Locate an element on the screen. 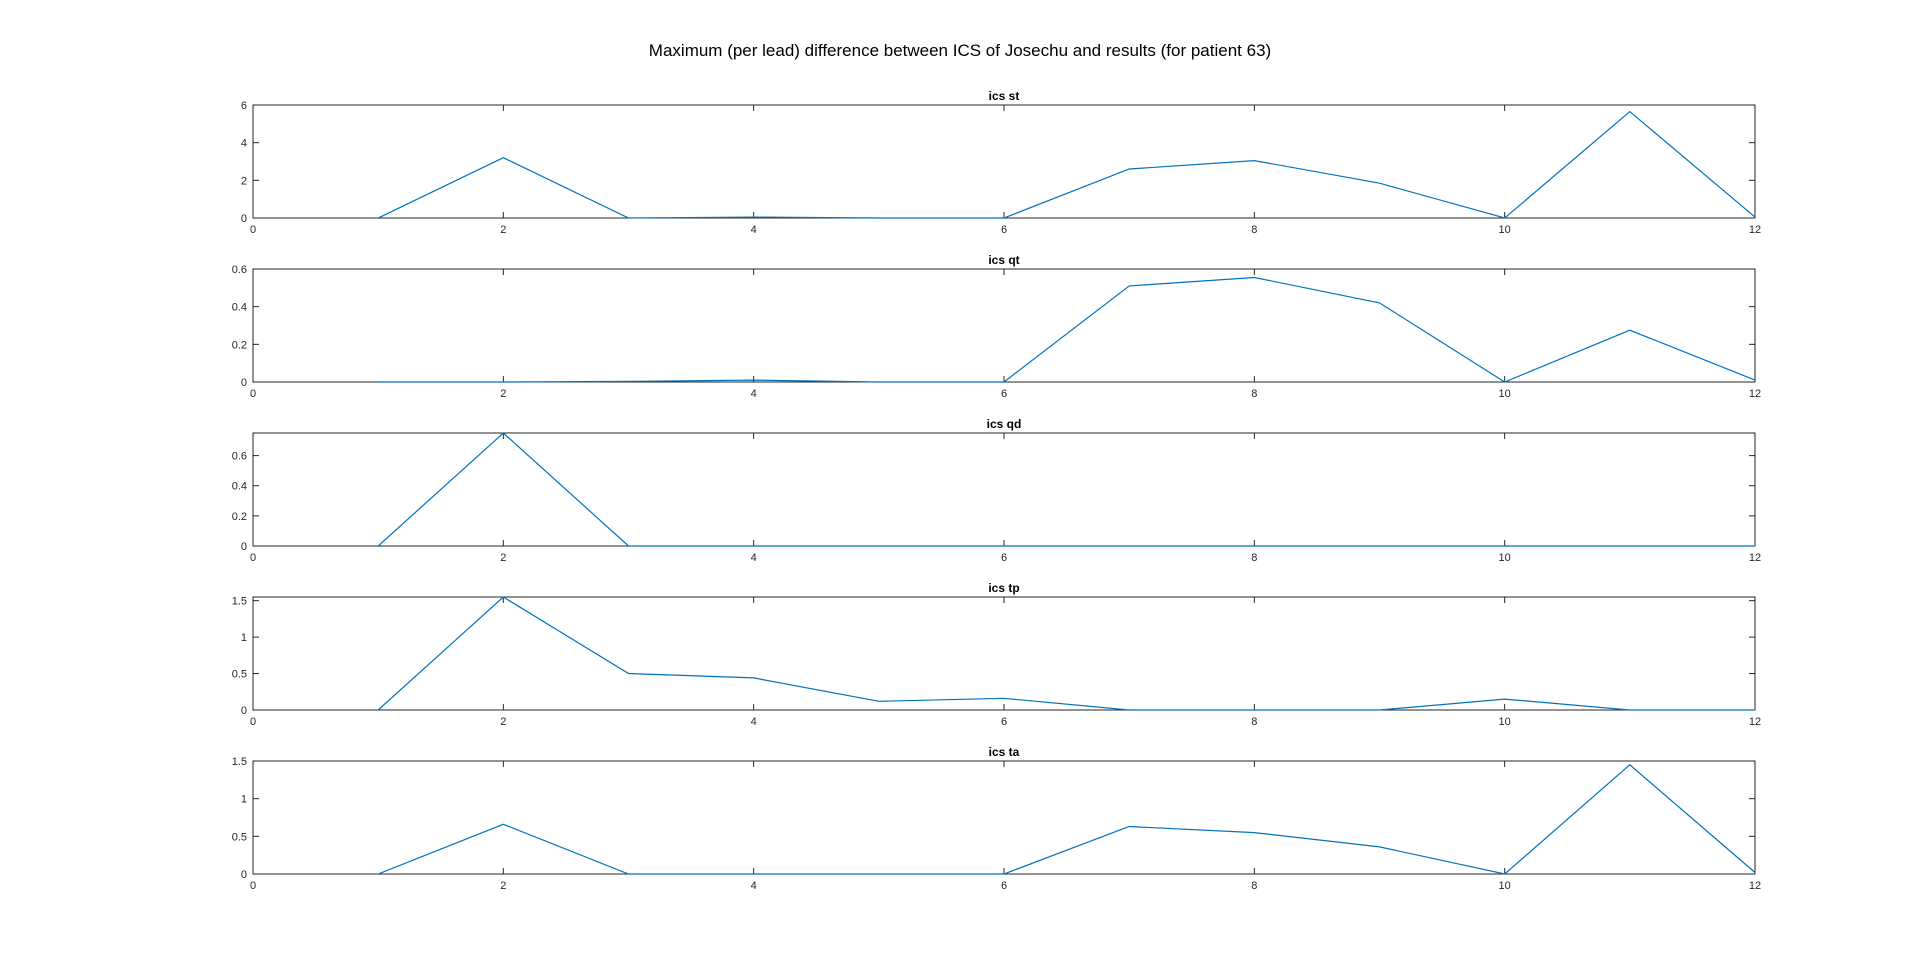 This screenshot has height=973, width=1920. y-tick-label: 4 is located at coordinates (244, 144).